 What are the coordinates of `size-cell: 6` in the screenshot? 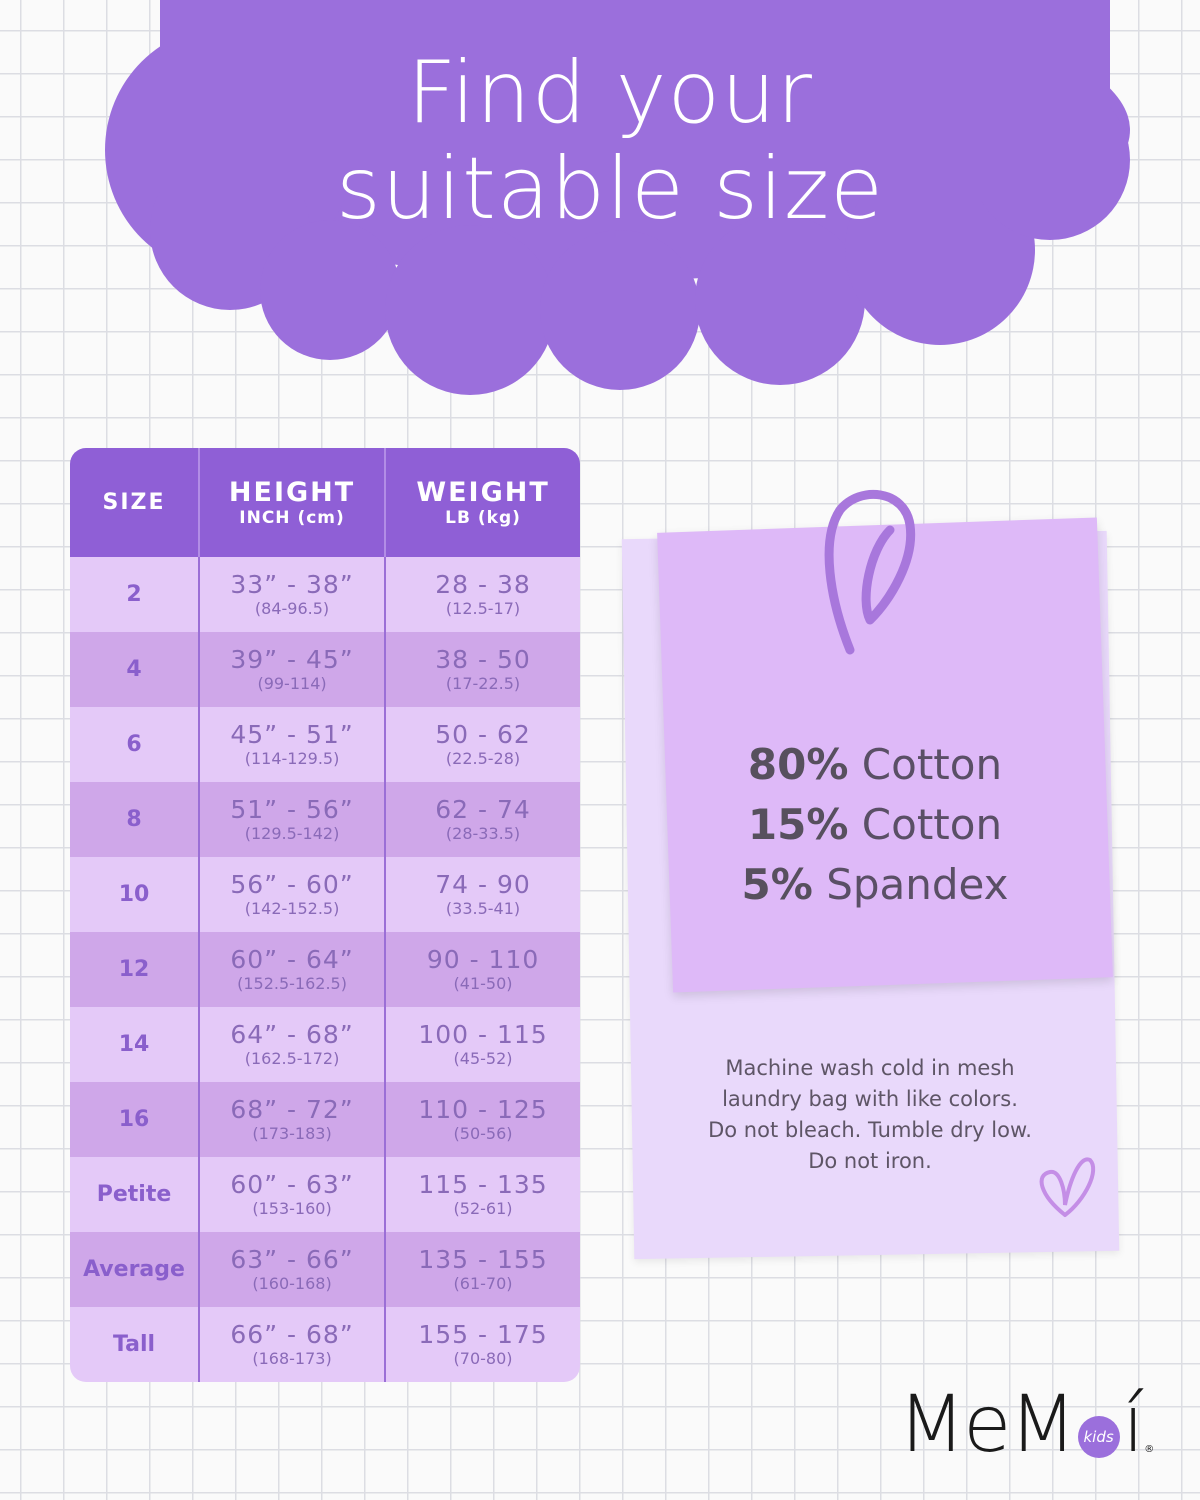 It's located at (135, 744).